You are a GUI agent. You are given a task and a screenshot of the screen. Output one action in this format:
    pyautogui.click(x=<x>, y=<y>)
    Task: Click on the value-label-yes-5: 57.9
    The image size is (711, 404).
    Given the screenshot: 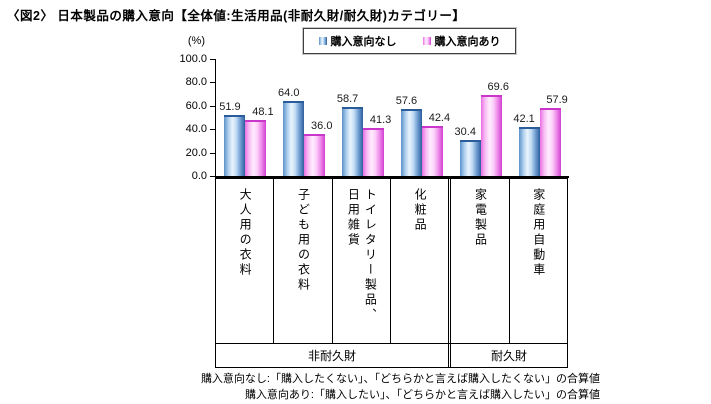 What is the action you would take?
    pyautogui.click(x=557, y=100)
    